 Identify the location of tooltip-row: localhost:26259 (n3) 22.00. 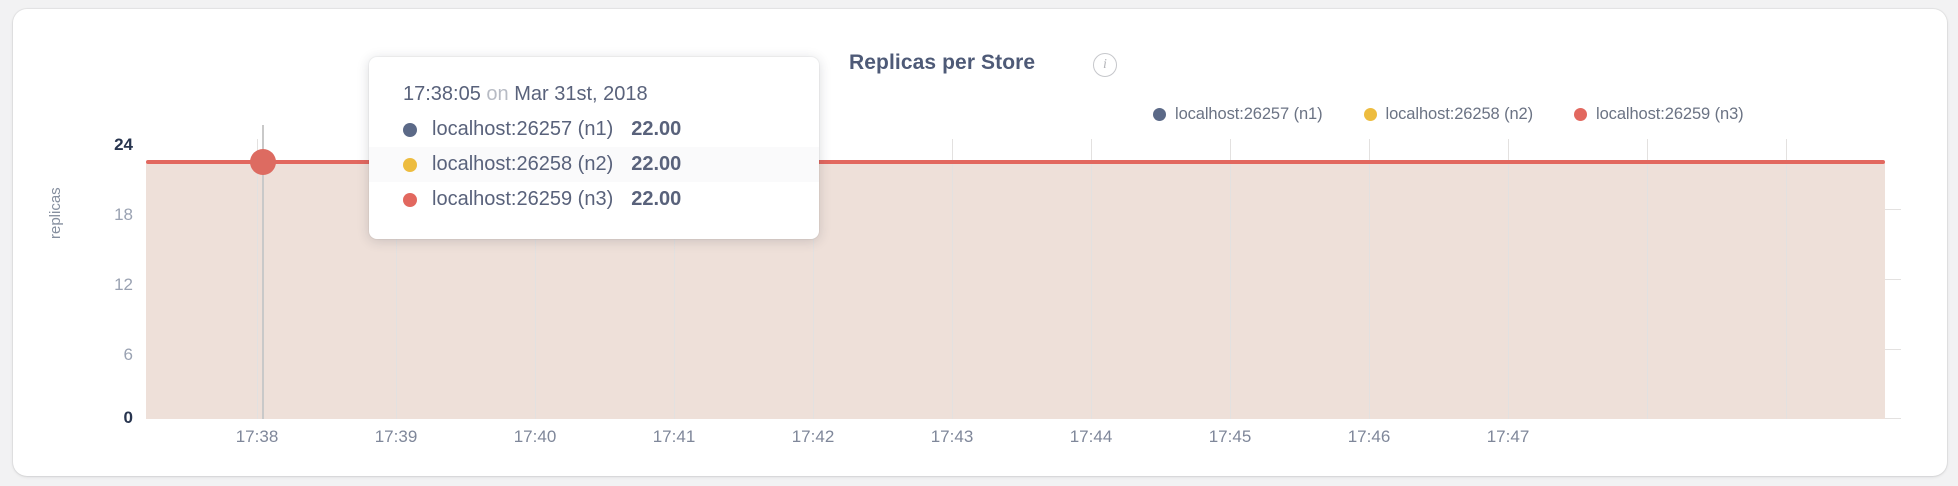
(594, 199).